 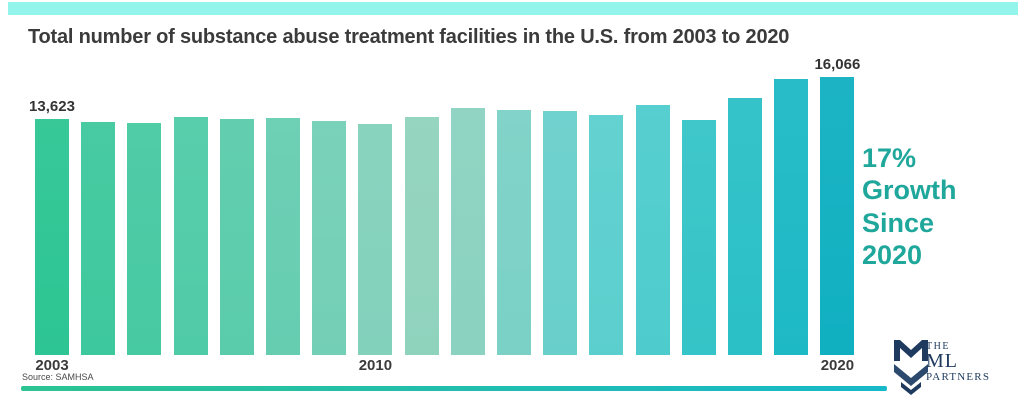 I want to click on bar-2007, so click(x=236, y=237).